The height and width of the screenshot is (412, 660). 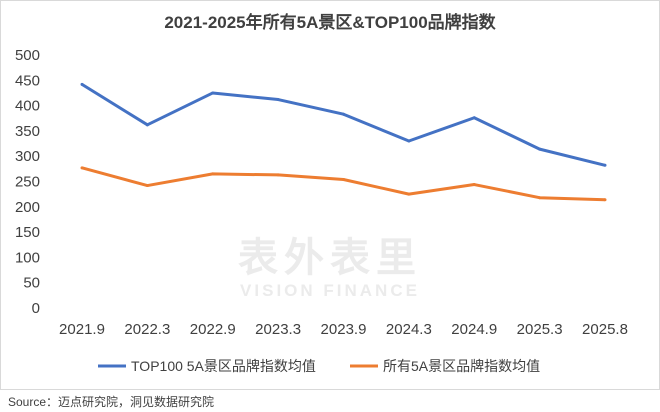 I want to click on y-tick-label: 250, so click(x=27, y=182).